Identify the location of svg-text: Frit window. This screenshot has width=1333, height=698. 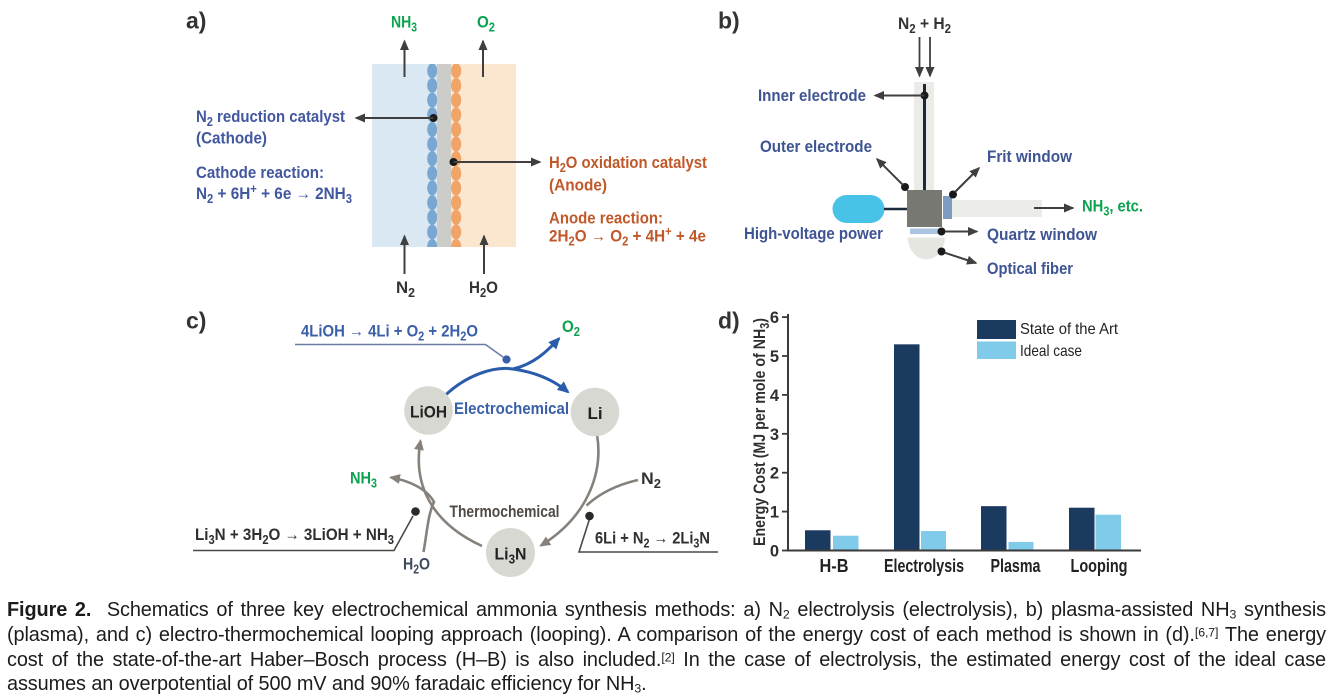
(1030, 156).